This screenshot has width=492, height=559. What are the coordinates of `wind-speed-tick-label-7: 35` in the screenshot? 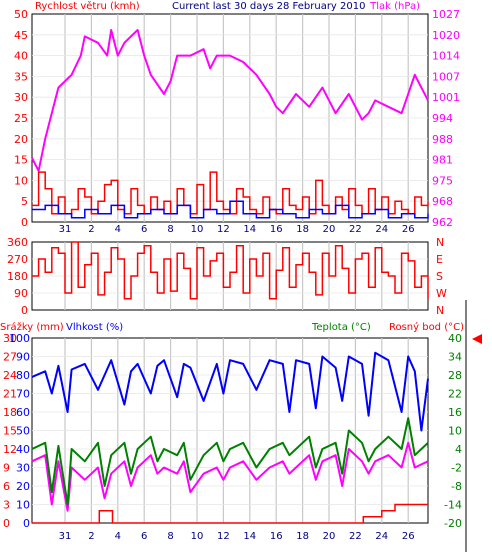 It's located at (21, 76).